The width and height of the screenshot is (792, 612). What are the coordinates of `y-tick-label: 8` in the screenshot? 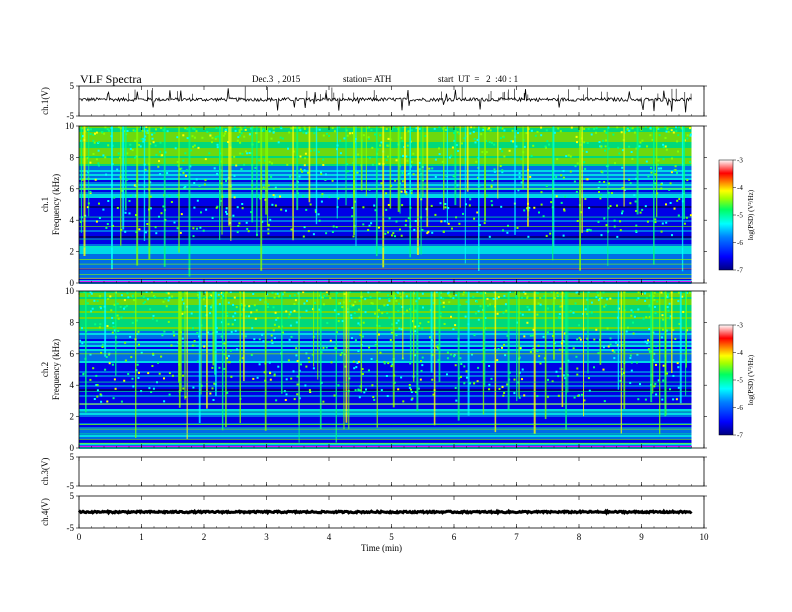 It's located at (72, 322).